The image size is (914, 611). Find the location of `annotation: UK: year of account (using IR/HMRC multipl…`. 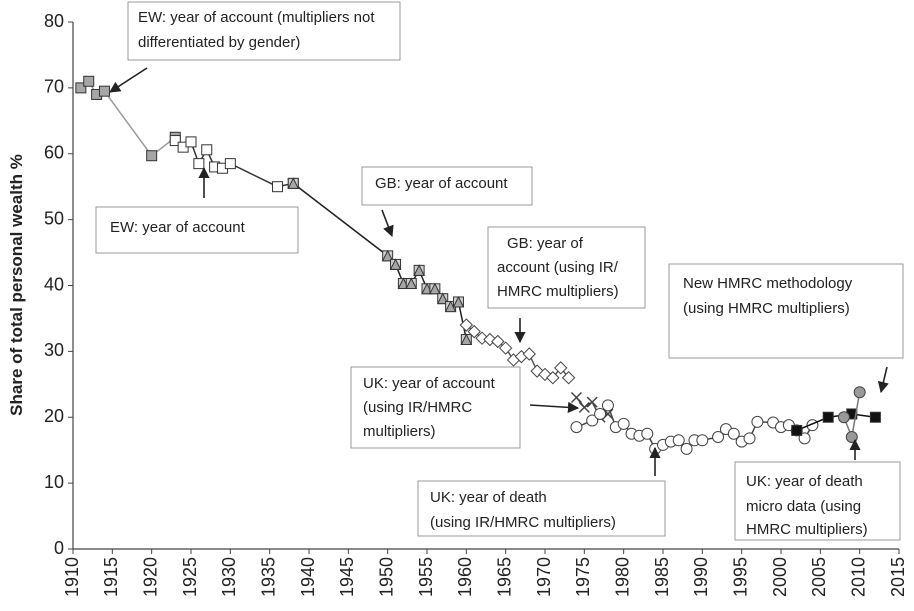

annotation: UK: year of account (using IR/HMRC multipl… is located at coordinates (465, 407).